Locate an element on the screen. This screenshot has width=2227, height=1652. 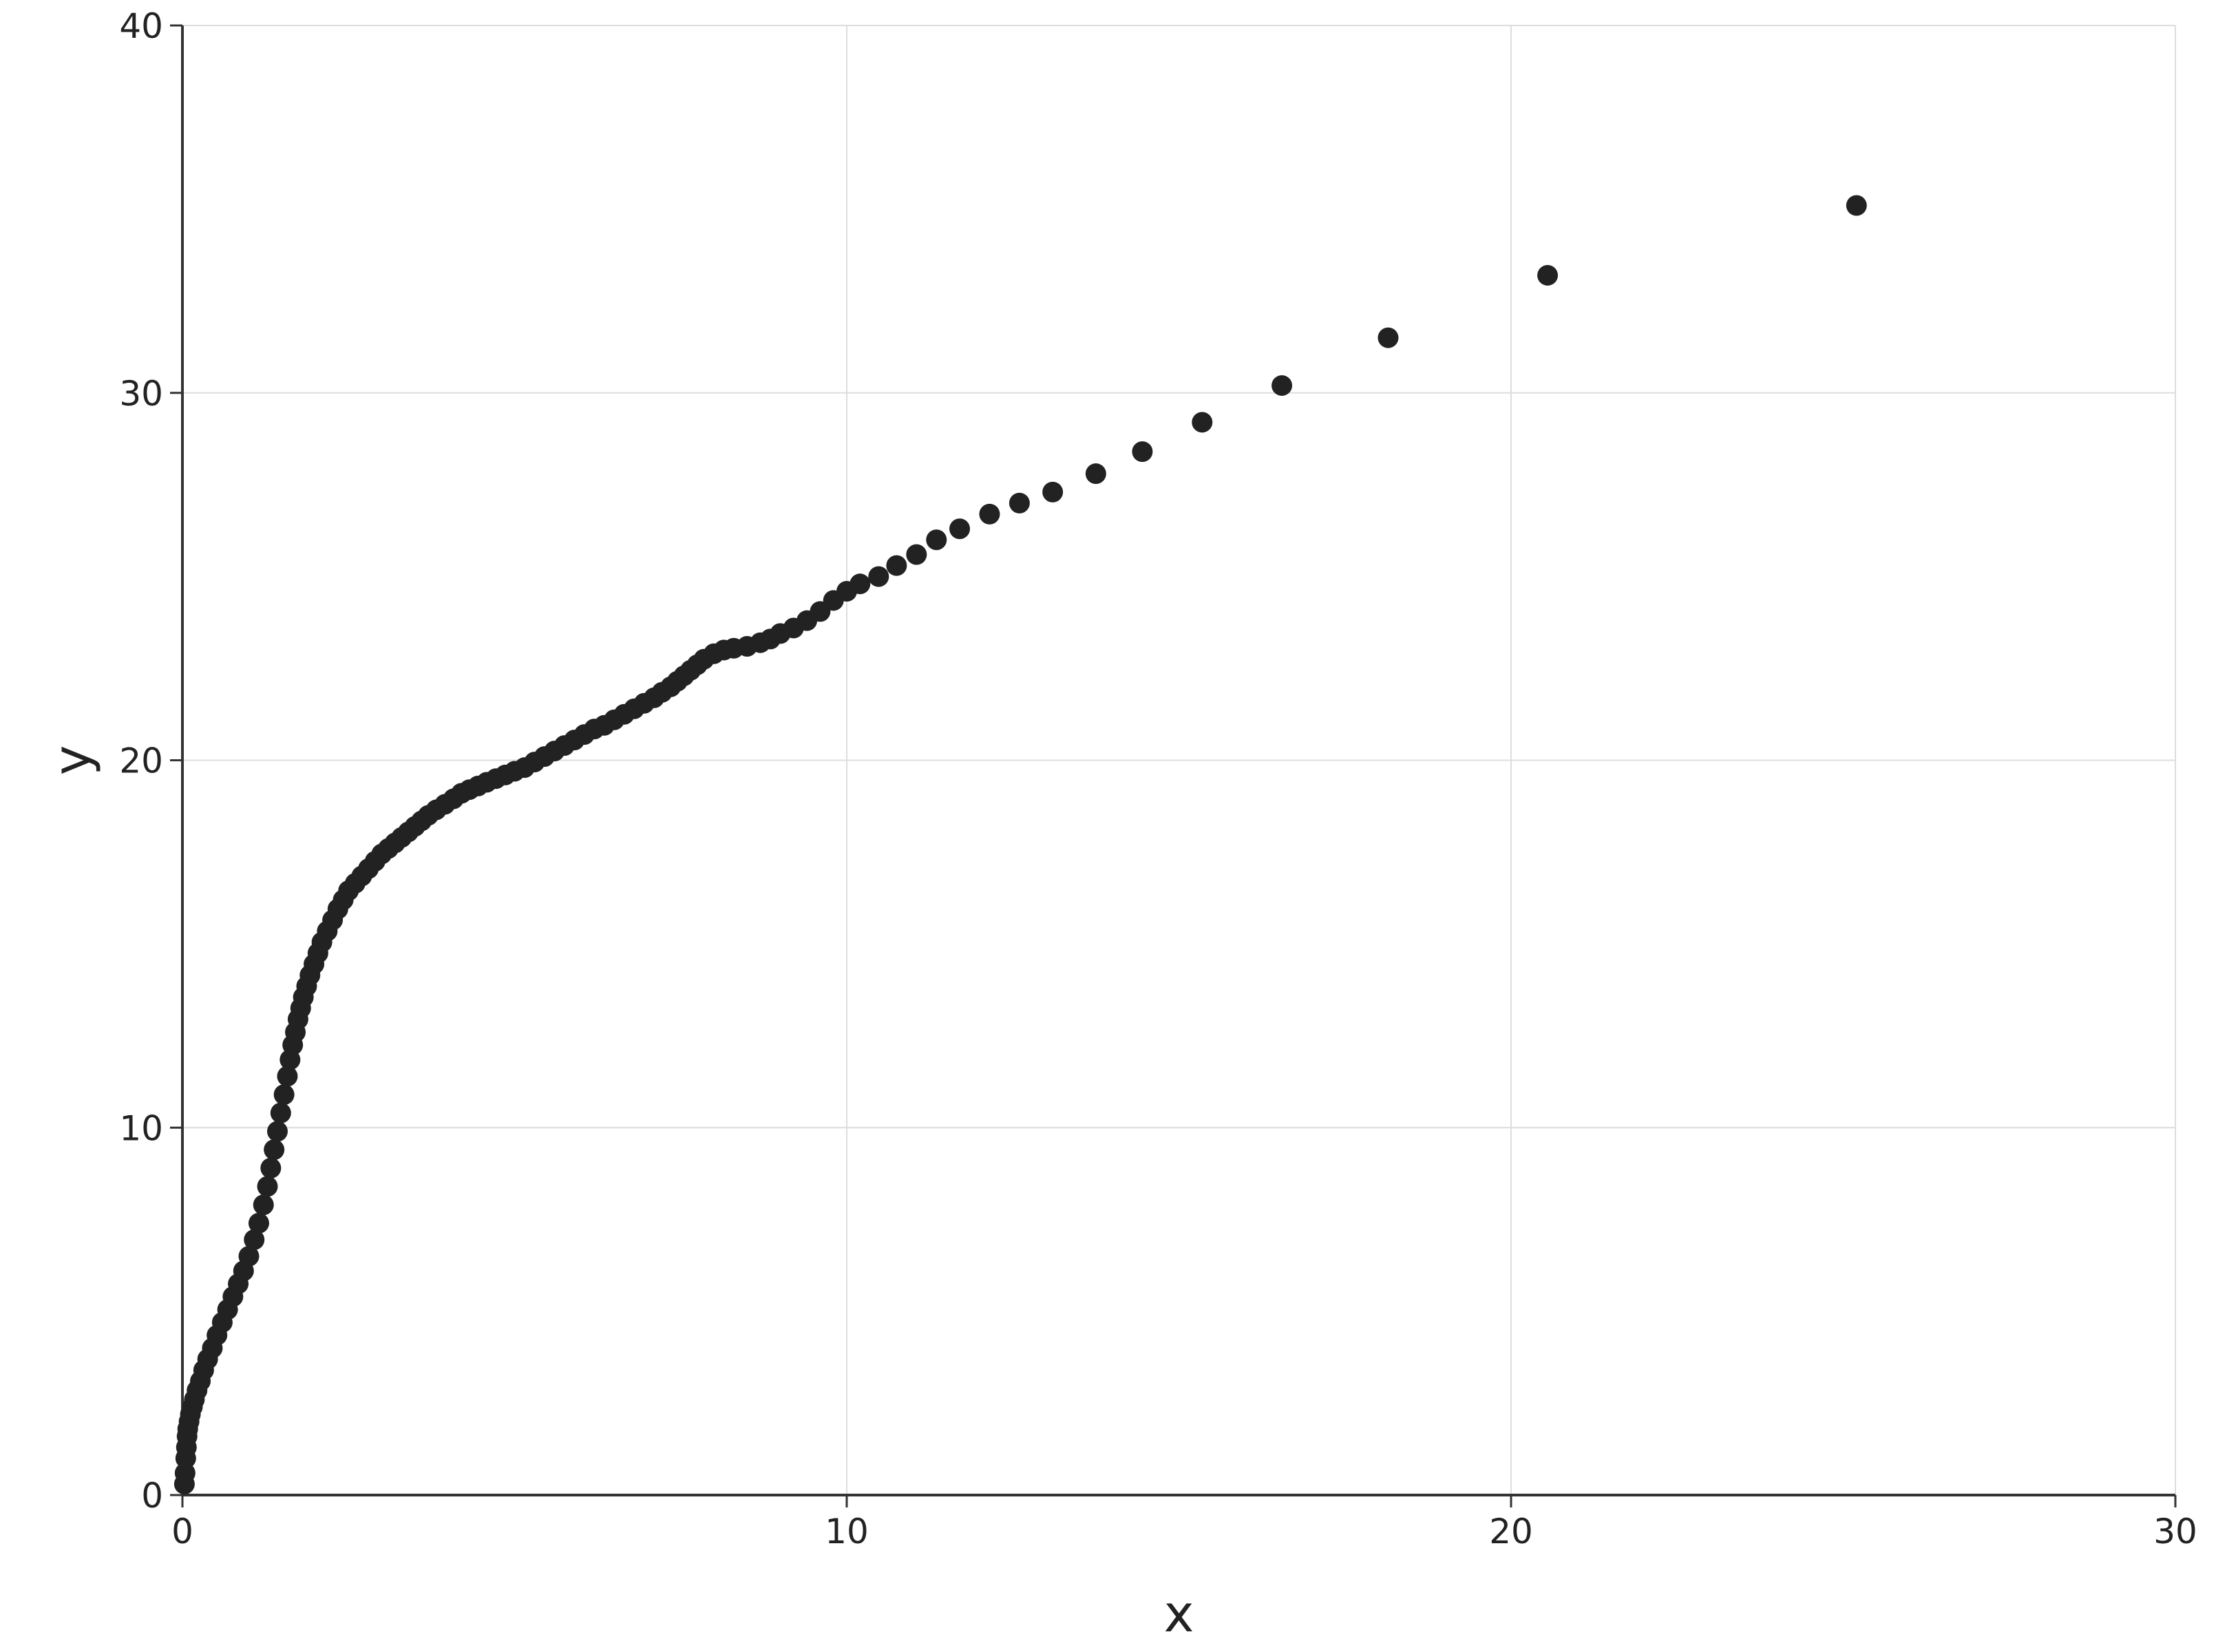
y-tick-label: 20 is located at coordinates (141, 761).